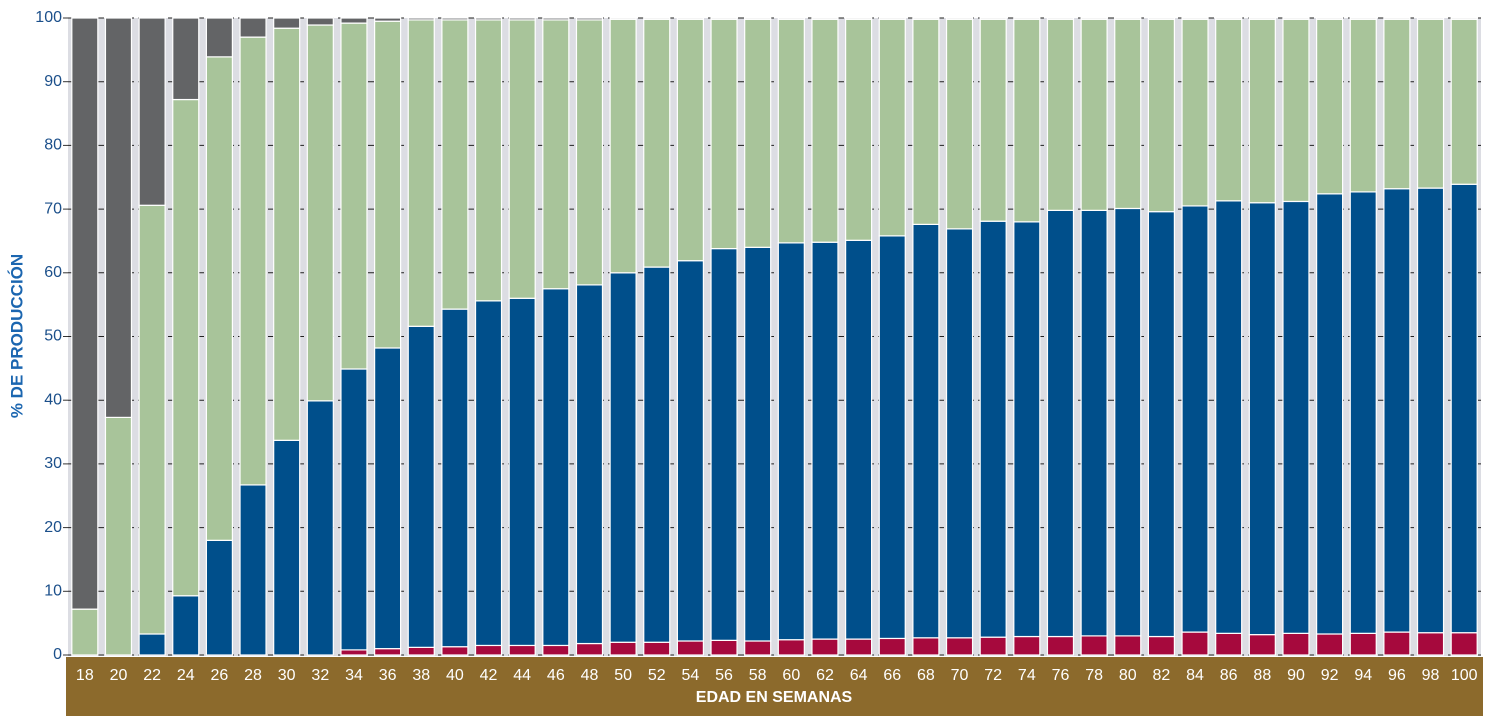 The height and width of the screenshot is (716, 1491). What do you see at coordinates (16, 336) in the screenshot?
I see `y-axis-title: % DE PRODUCCIÓN` at bounding box center [16, 336].